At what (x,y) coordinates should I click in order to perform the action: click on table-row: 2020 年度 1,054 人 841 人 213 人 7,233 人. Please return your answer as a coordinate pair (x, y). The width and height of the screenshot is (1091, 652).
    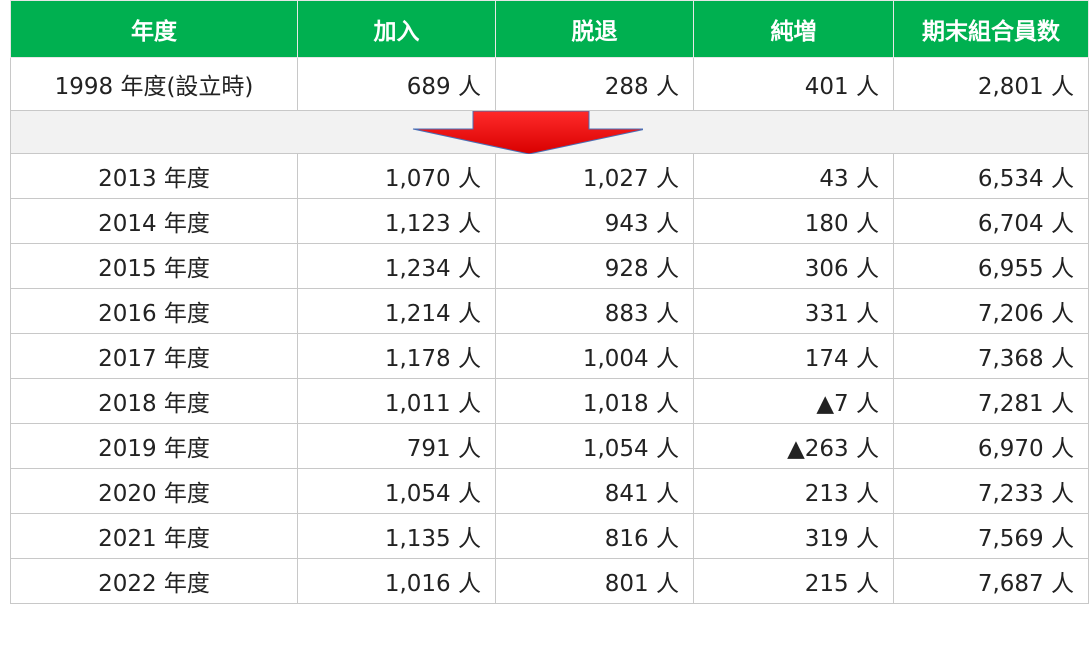
    Looking at the image, I should click on (549, 491).